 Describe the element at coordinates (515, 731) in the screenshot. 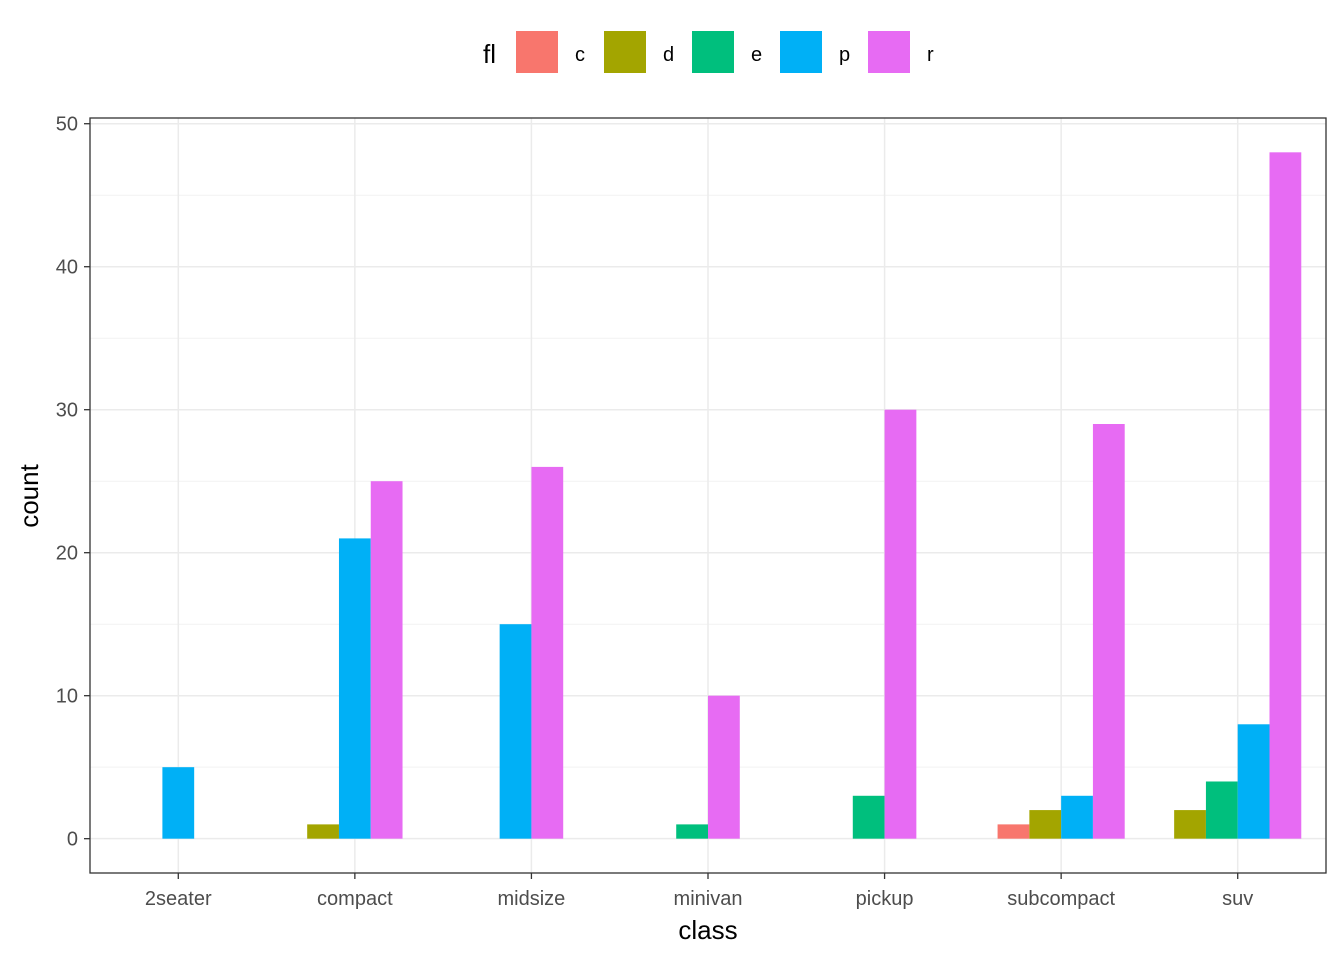

I see `bar-midsize-p` at that location.